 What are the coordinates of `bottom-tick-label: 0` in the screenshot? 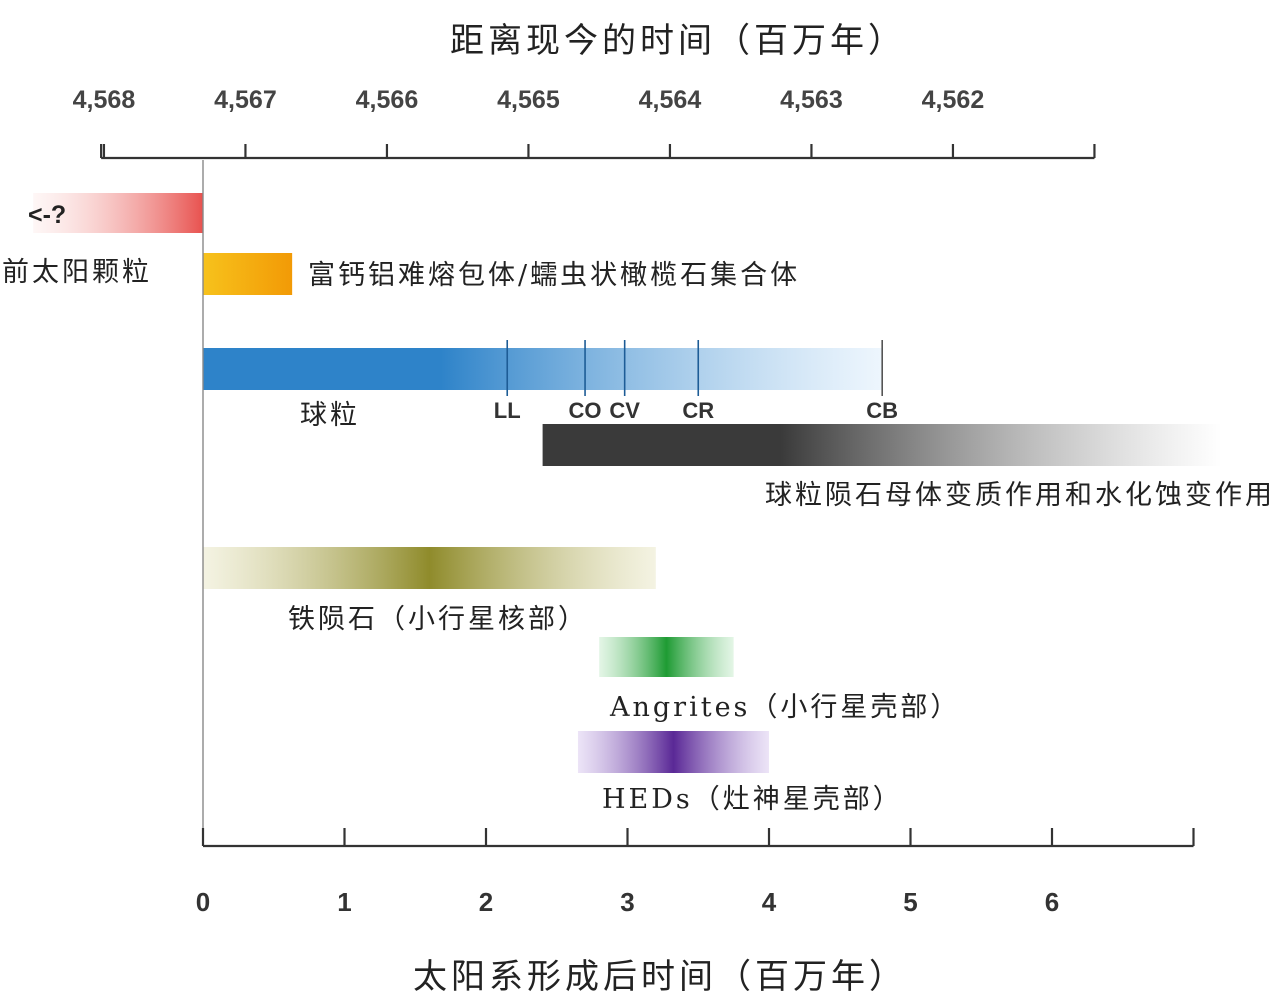 It's located at (203, 902).